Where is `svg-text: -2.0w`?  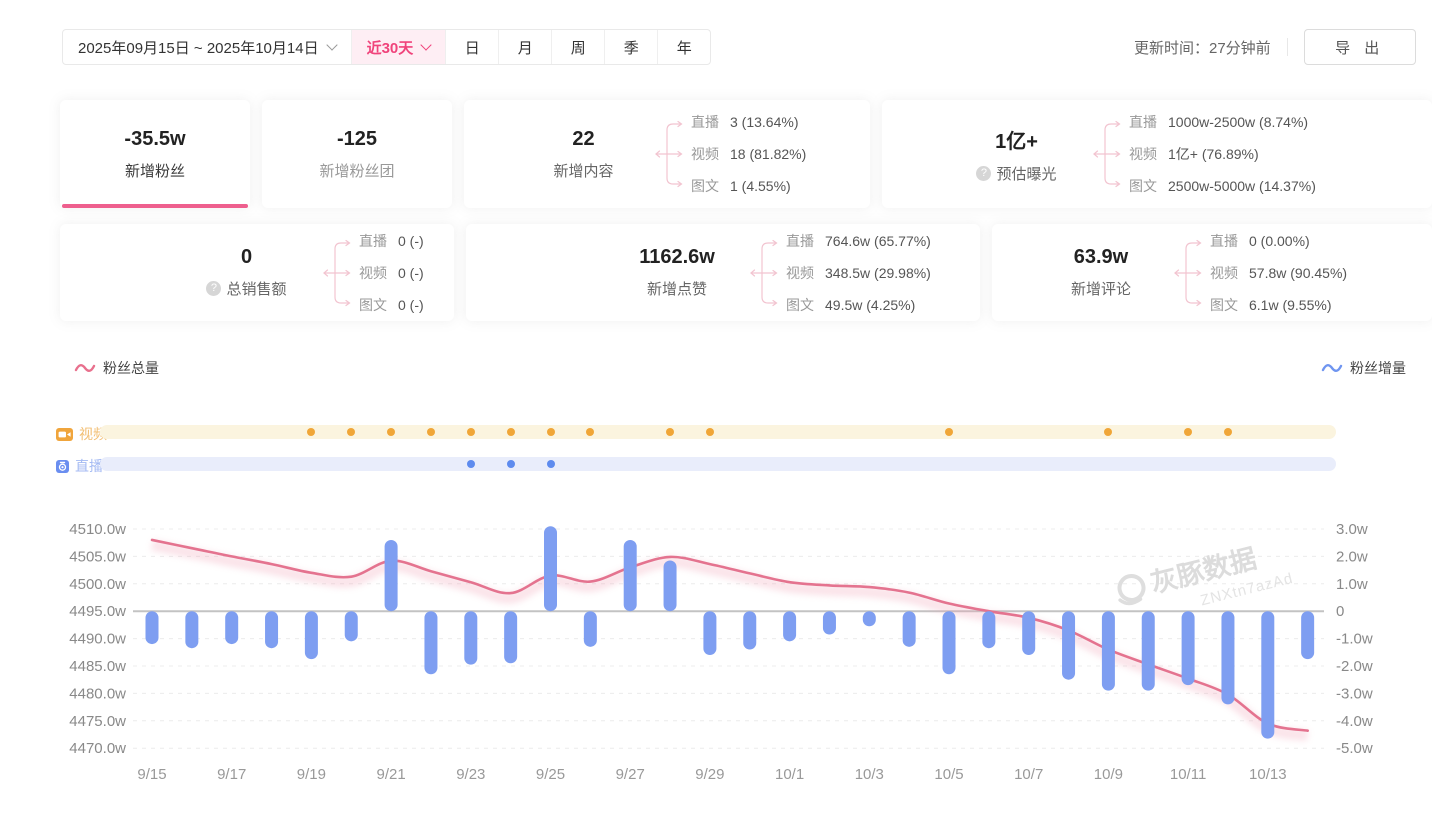
svg-text: -2.0w is located at coordinates (1354, 666).